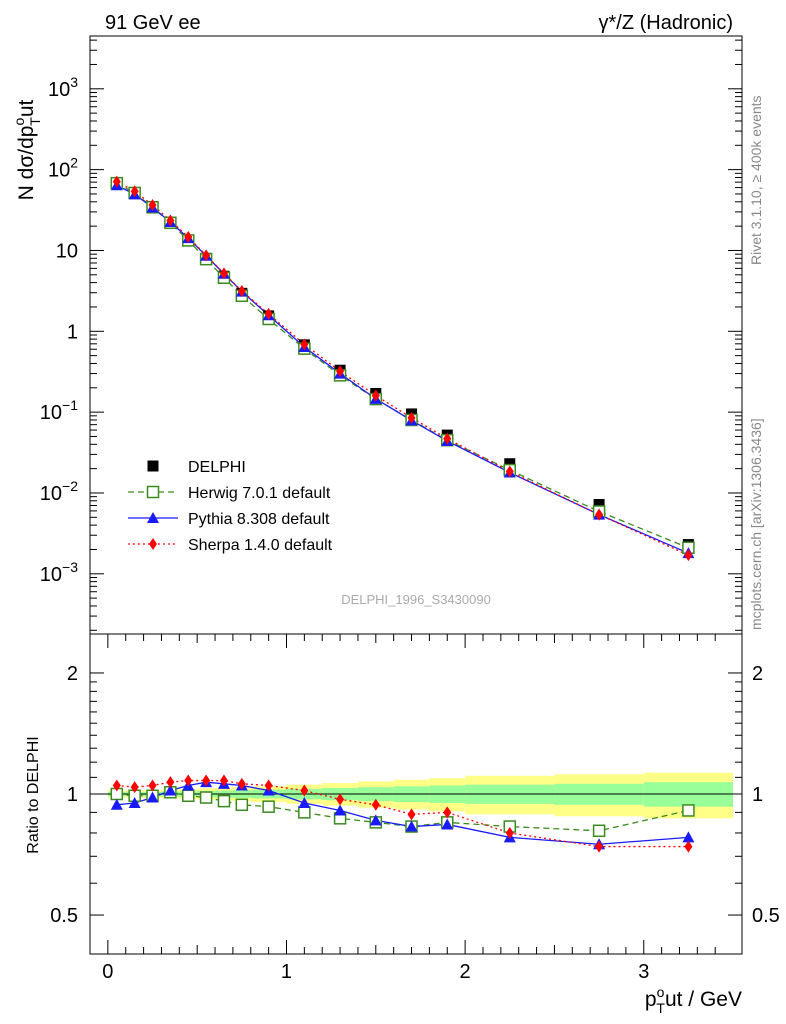 This screenshot has height=1024, width=786. Describe the element at coordinates (153, 23) in the screenshot. I see `left-title: 91 GeV ee` at that location.